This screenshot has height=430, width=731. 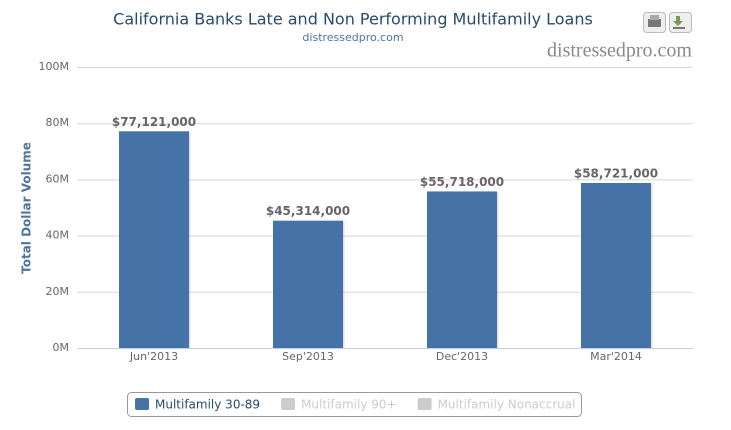 What do you see at coordinates (680, 22) in the screenshot?
I see `export-button` at bounding box center [680, 22].